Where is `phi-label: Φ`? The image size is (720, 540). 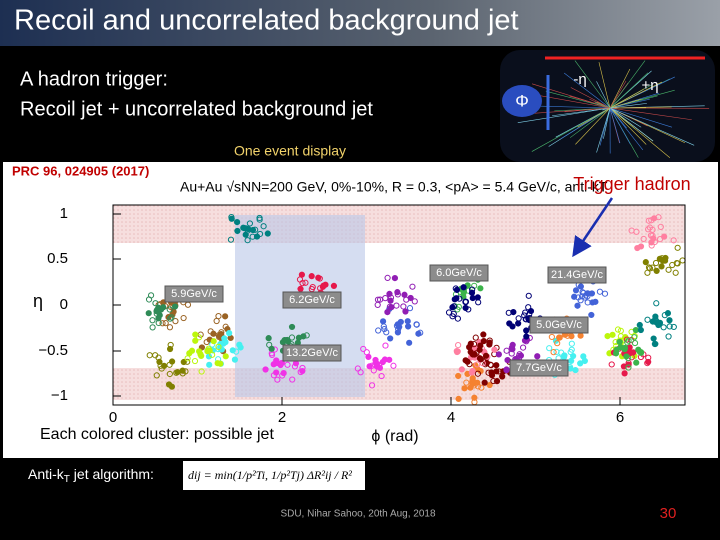
phi-label: Φ is located at coordinates (522, 100).